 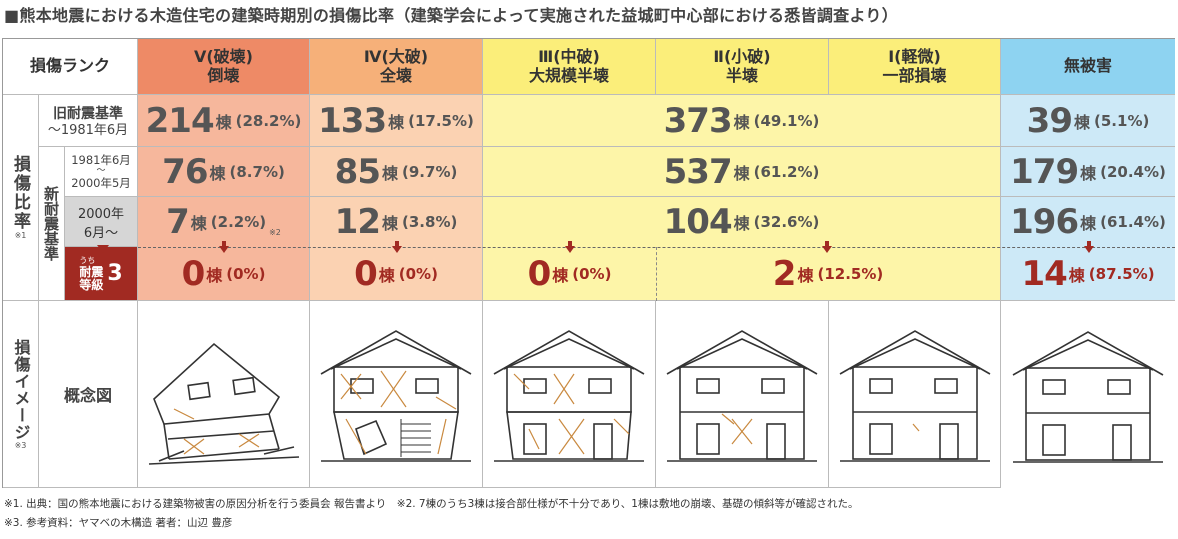 I want to click on header-col-none: 無被害, so click(x=1088, y=67).